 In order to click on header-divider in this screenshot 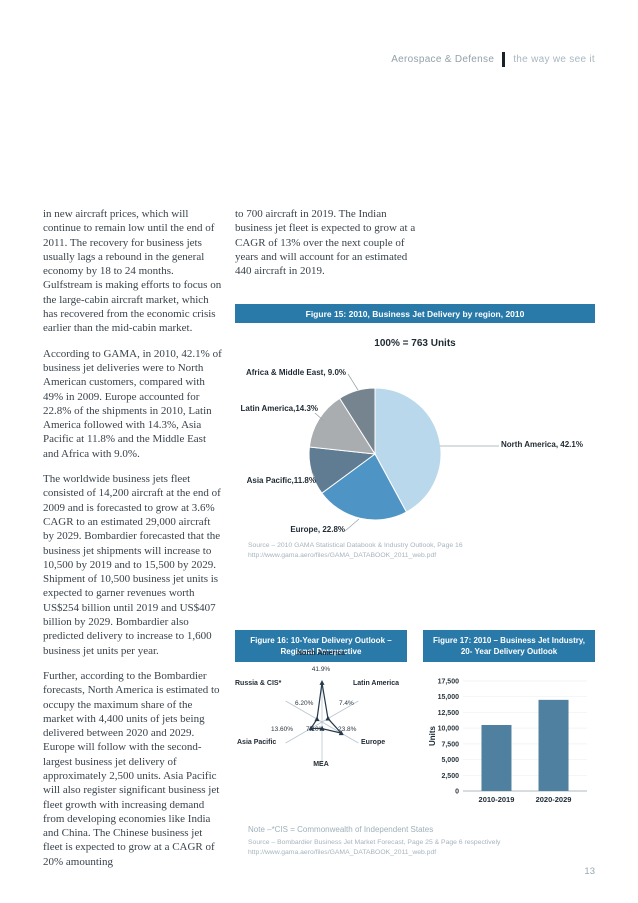, I will do `click(504, 59)`.